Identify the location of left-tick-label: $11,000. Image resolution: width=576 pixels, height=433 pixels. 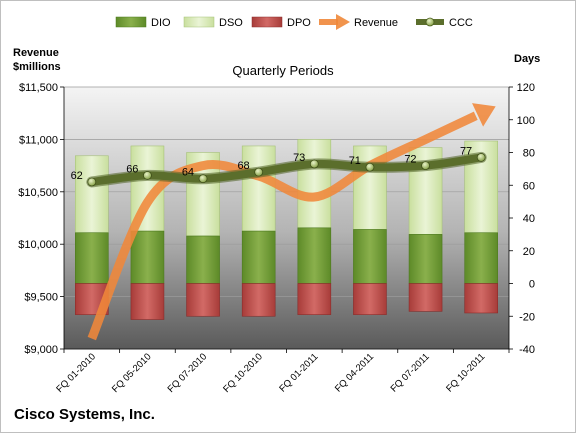
(38, 140).